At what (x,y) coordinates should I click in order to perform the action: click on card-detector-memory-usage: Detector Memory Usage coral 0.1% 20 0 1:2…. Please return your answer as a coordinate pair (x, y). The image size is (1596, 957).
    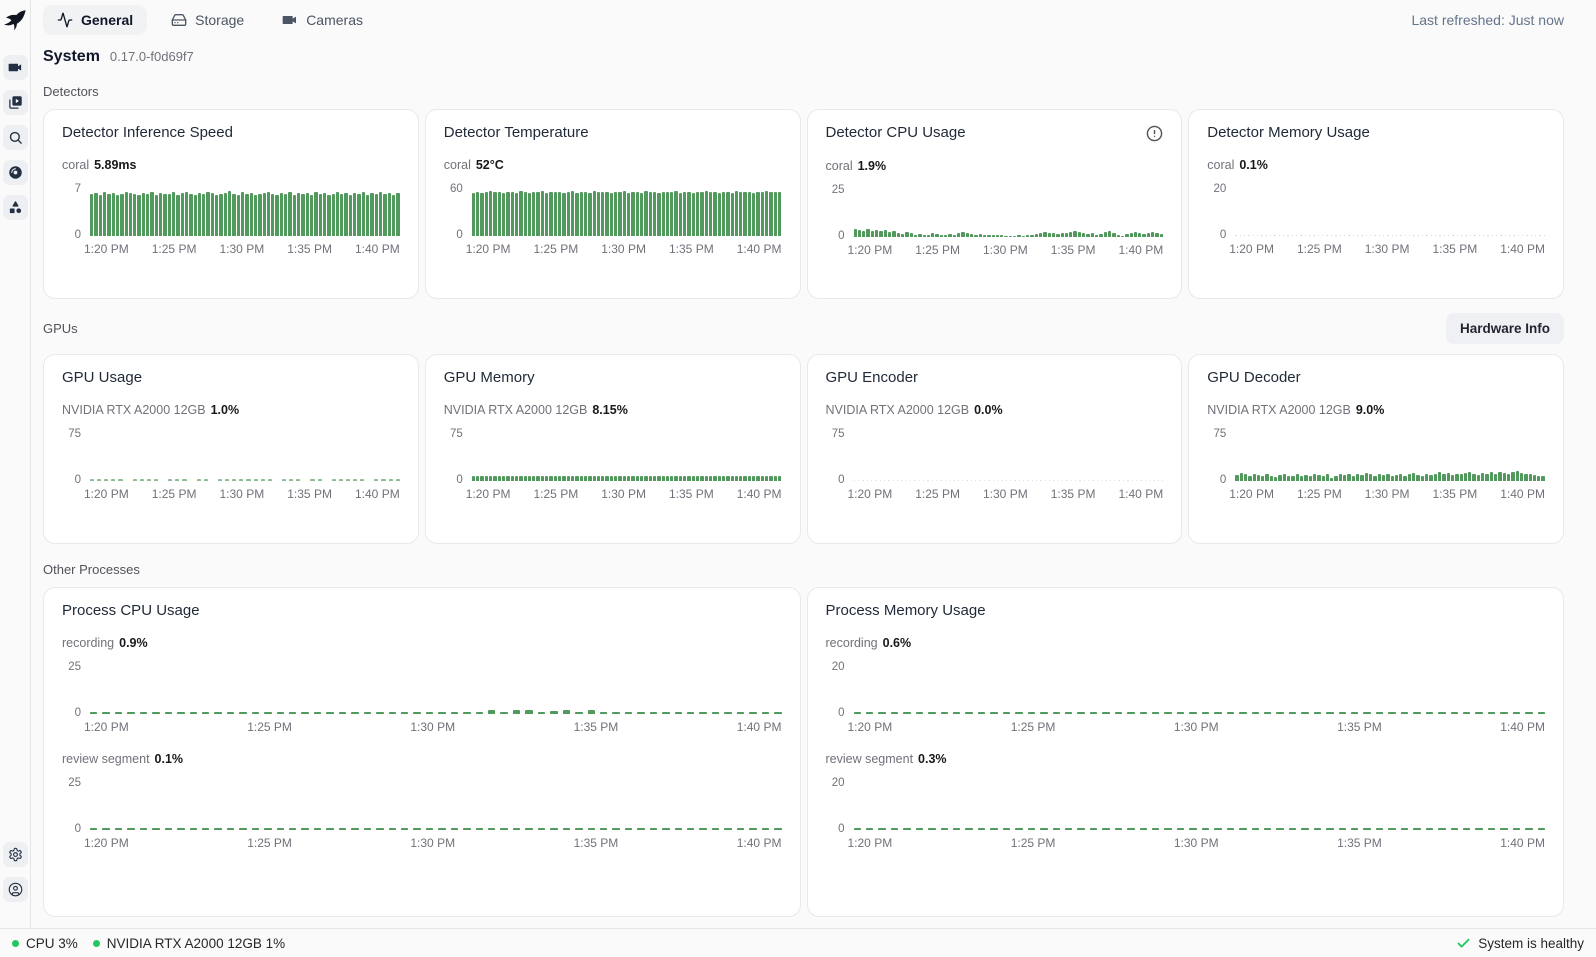
    Looking at the image, I should click on (1376, 204).